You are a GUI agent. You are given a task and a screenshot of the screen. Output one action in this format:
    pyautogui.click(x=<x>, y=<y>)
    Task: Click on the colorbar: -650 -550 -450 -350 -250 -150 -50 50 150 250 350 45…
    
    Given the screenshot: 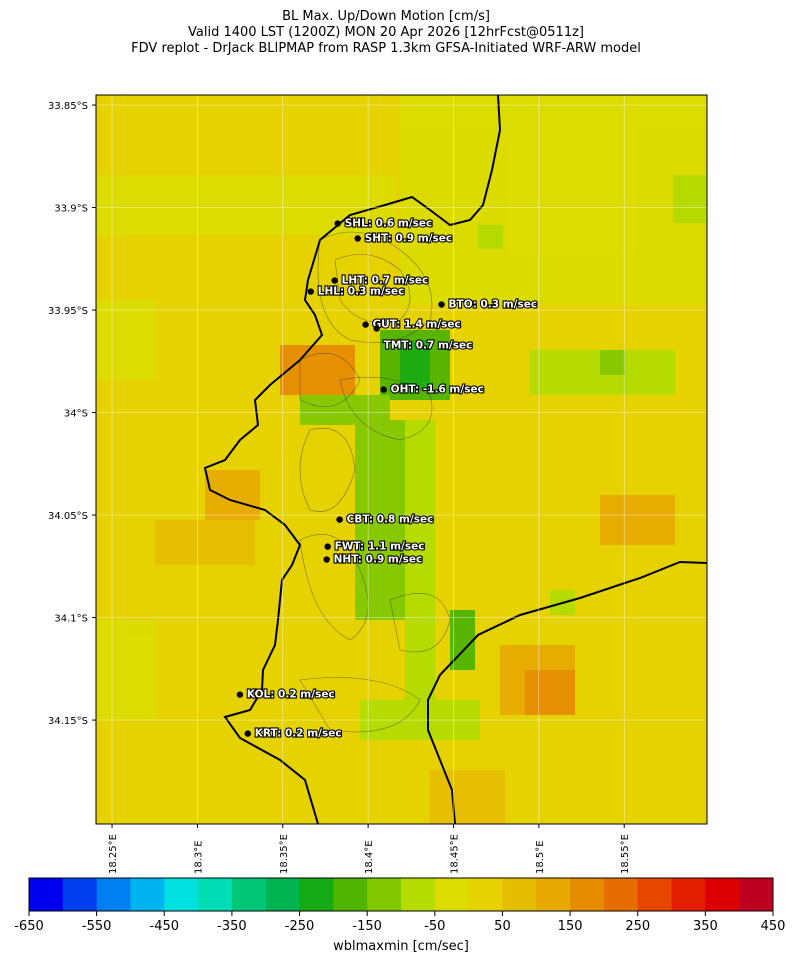 What is the action you would take?
    pyautogui.click(x=400, y=915)
    